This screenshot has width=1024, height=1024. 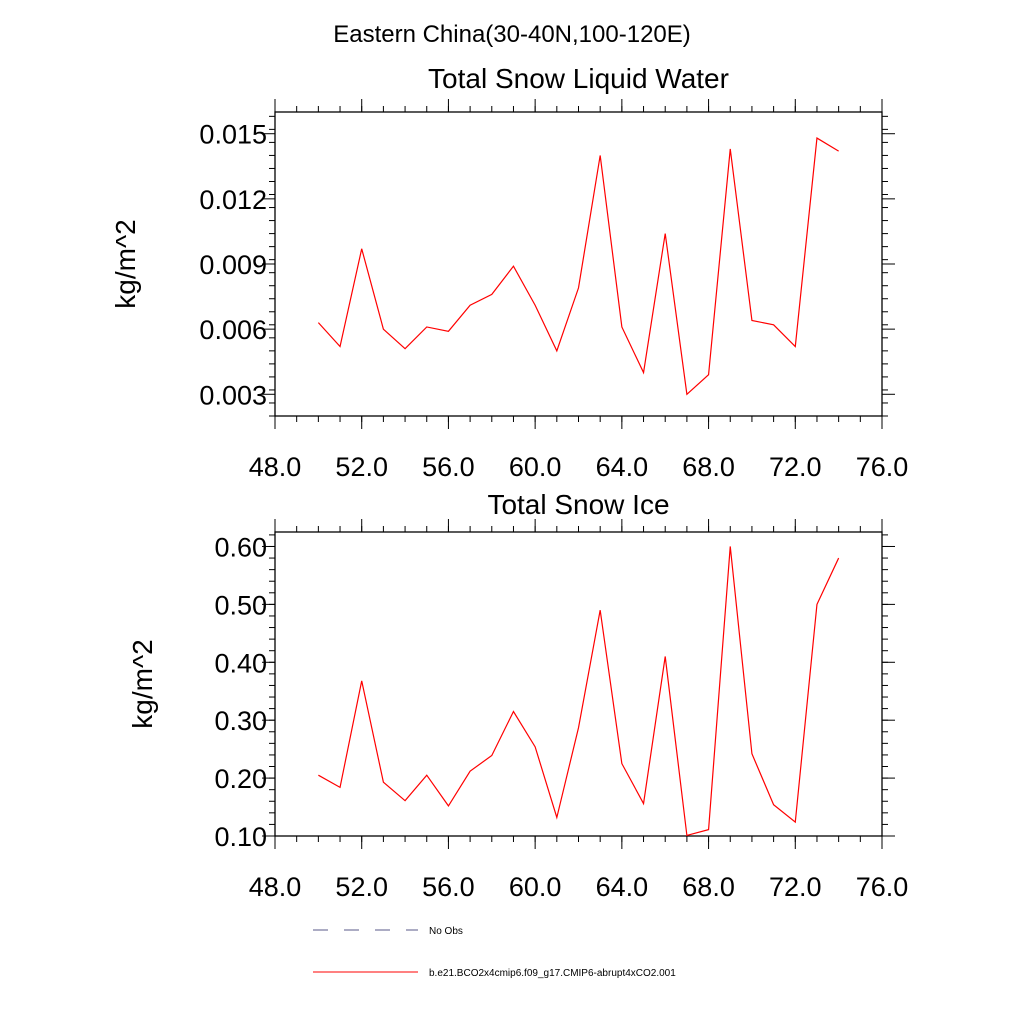 I want to click on legend-label-no-obs: No Obs, so click(x=446, y=931).